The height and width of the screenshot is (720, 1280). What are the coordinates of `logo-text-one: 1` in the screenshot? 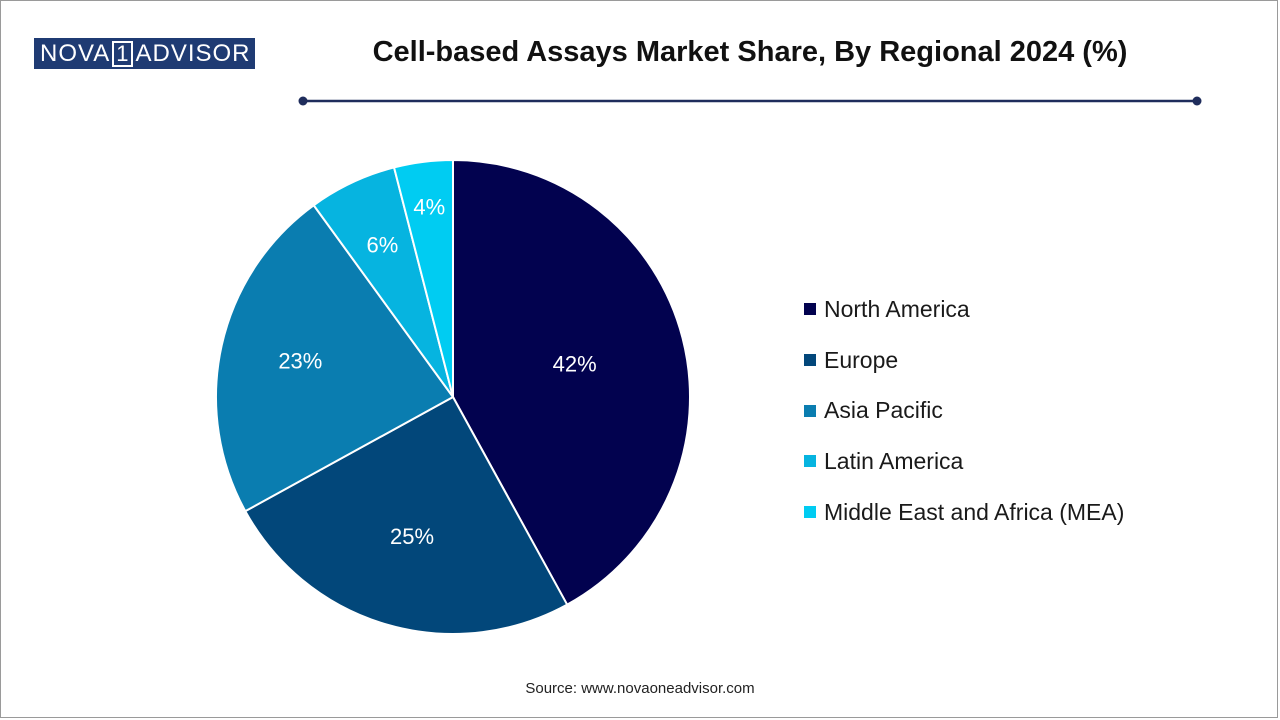 It's located at (123, 53).